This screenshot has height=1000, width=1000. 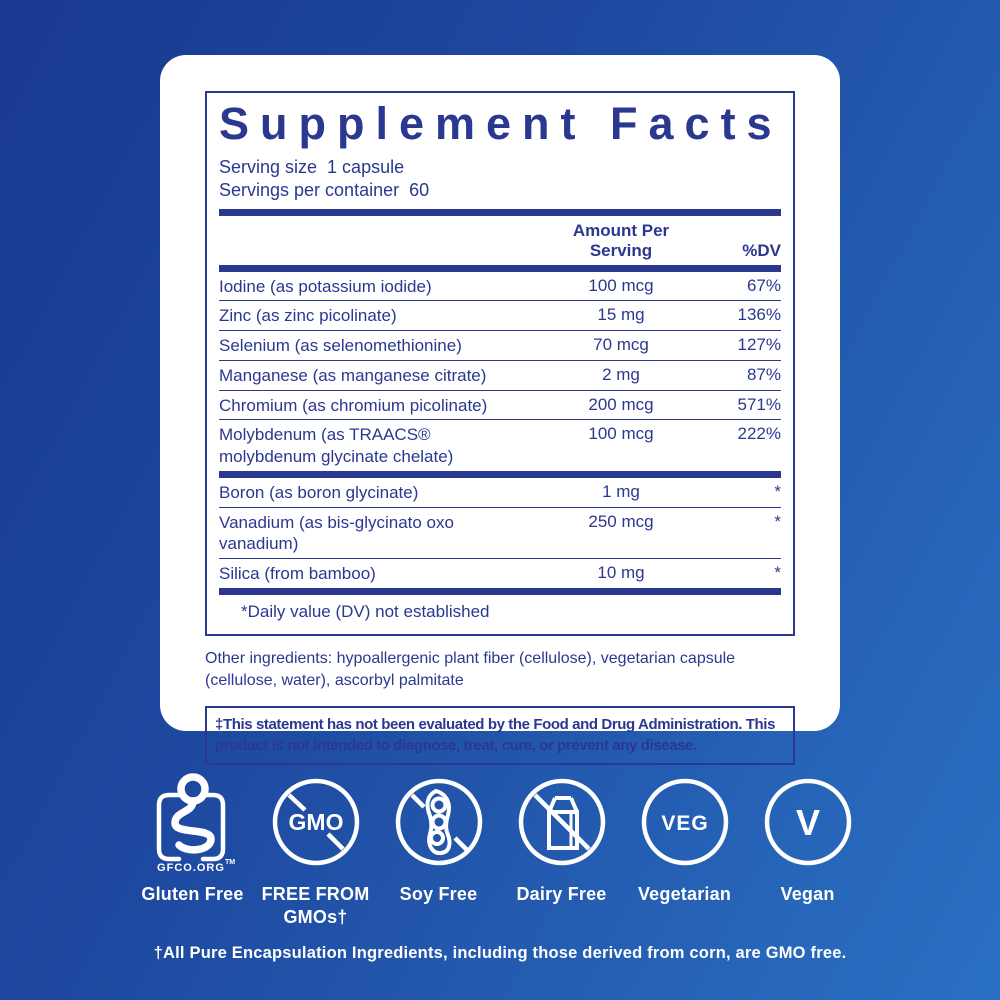 What do you see at coordinates (807, 894) in the screenshot?
I see `badge-label-vegan: Vegan` at bounding box center [807, 894].